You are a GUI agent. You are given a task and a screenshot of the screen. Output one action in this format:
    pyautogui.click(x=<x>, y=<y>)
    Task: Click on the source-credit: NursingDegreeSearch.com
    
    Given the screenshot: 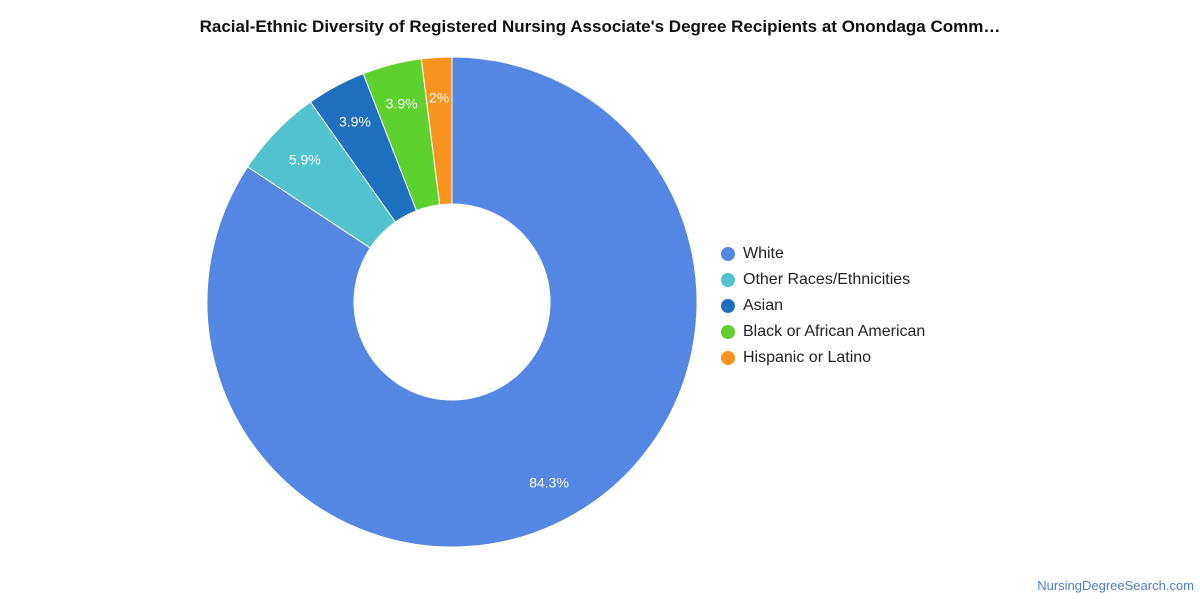 What is the action you would take?
    pyautogui.click(x=1115, y=585)
    